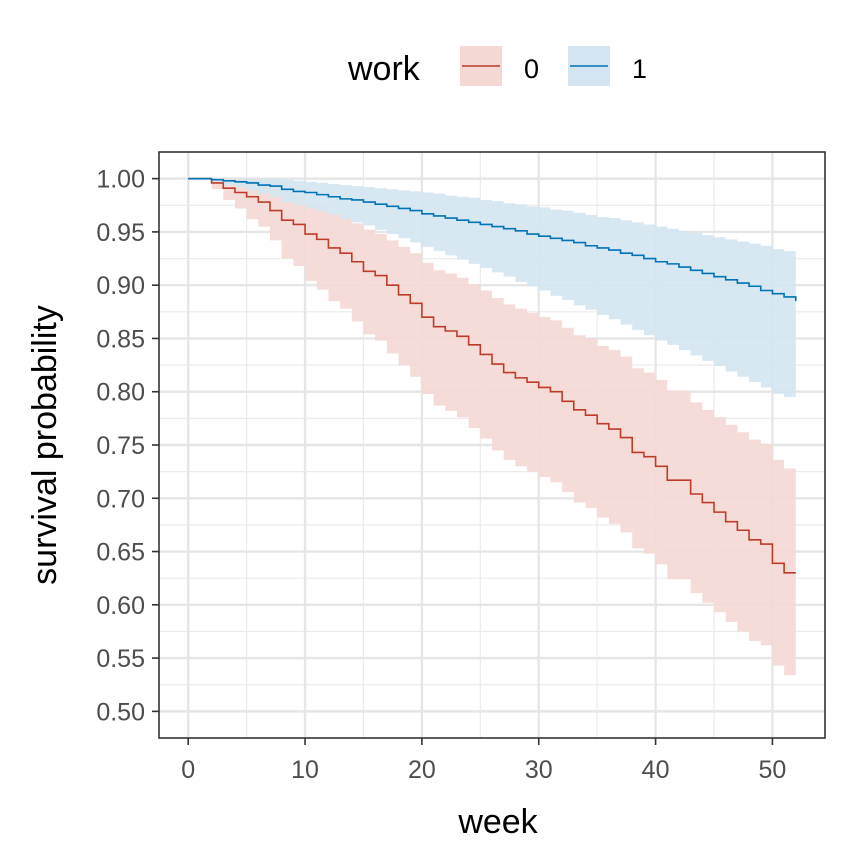  What do you see at coordinates (497, 67) in the screenshot?
I see `legend: work 0 1` at bounding box center [497, 67].